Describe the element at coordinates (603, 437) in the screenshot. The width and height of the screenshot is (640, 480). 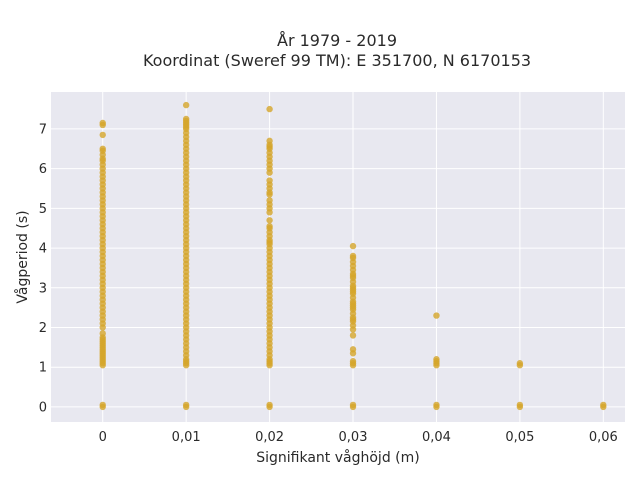
I see `x-tick-label: 0,06` at that location.